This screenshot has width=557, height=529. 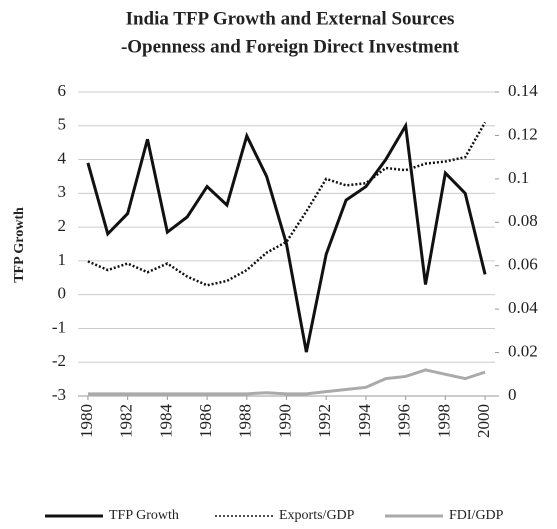 I want to click on y2-tick-label: 0.14, so click(x=523, y=90).